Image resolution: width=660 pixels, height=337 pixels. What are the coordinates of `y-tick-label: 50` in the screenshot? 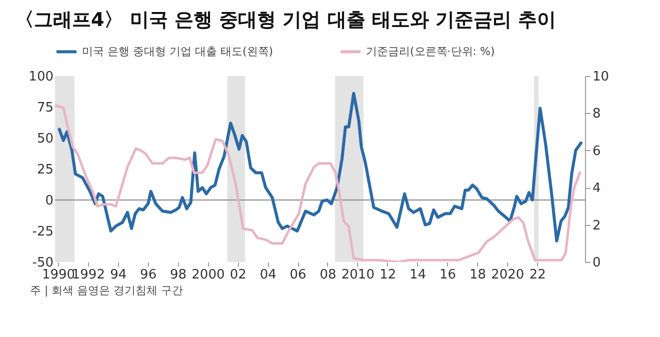 It's located at (45, 139).